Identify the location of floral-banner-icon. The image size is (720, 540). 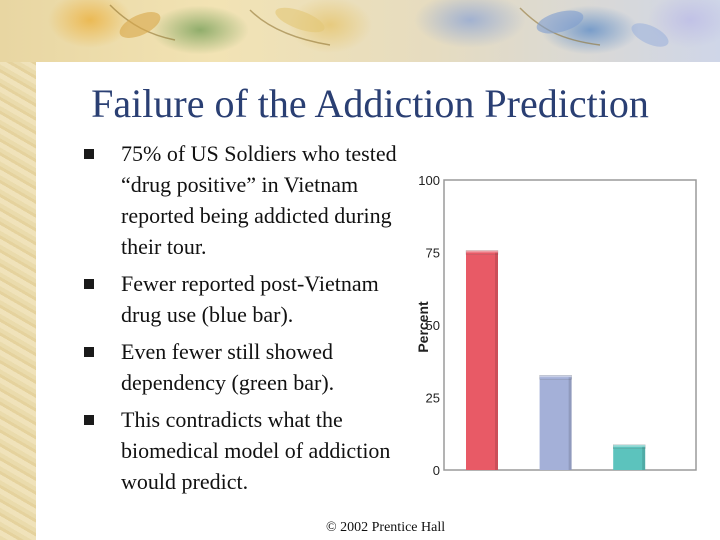
(389, 25).